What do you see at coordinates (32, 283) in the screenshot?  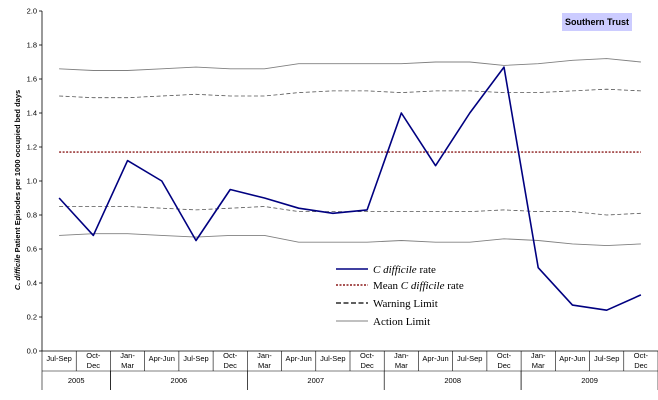 I see `y-tick-label: 0.4` at bounding box center [32, 283].